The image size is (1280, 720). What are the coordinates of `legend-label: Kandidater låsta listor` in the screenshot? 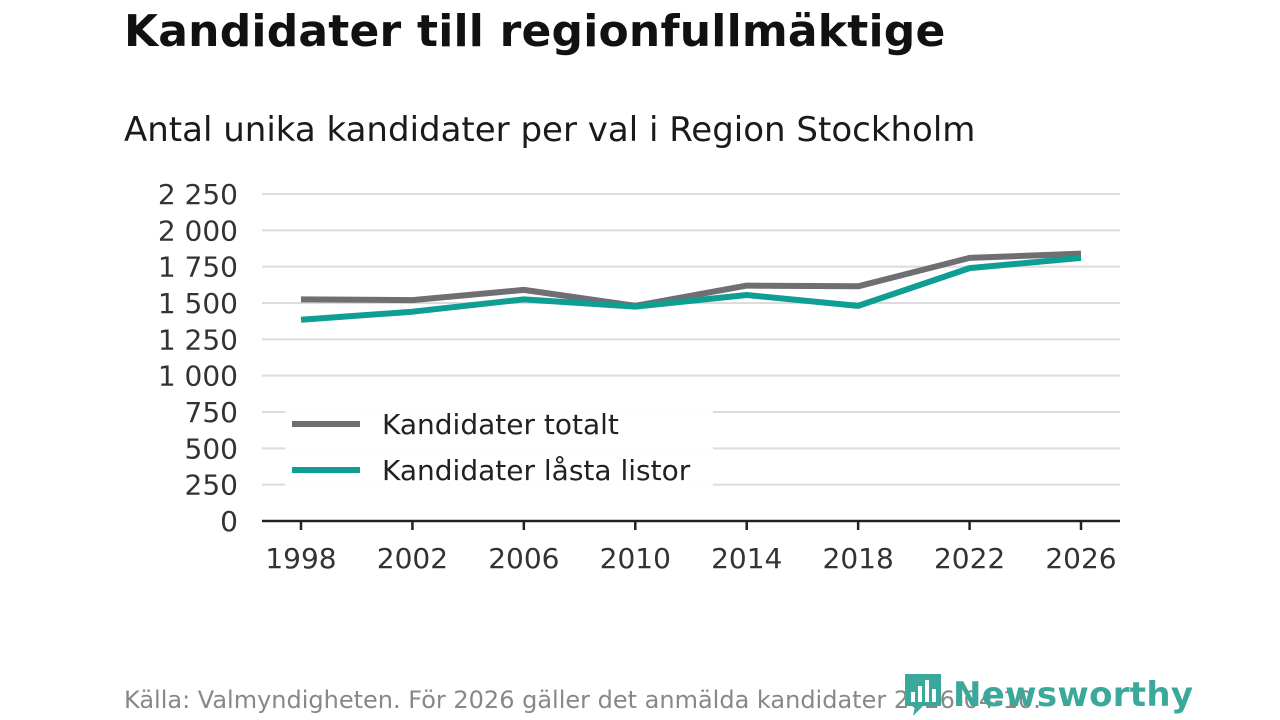 It's located at (536, 470).